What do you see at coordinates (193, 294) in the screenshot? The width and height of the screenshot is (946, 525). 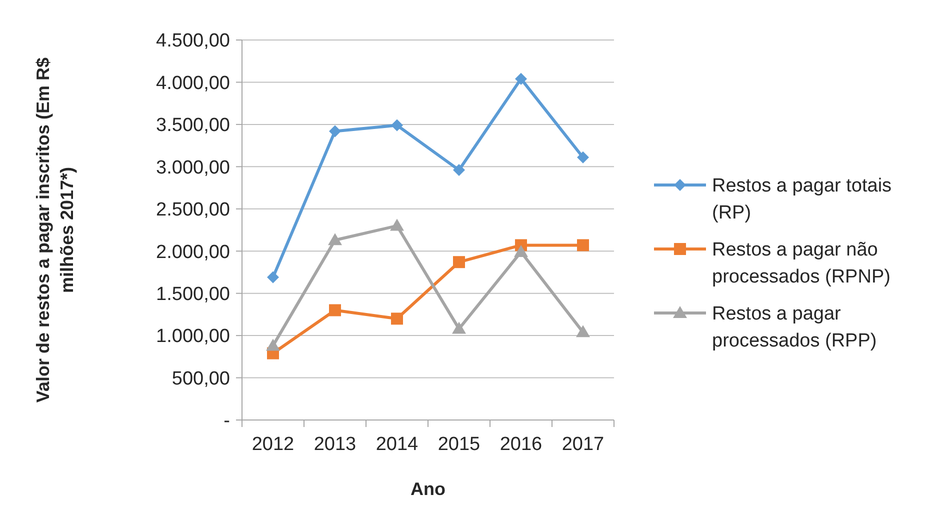 I see `y-tick-label: 1.500,00` at bounding box center [193, 294].